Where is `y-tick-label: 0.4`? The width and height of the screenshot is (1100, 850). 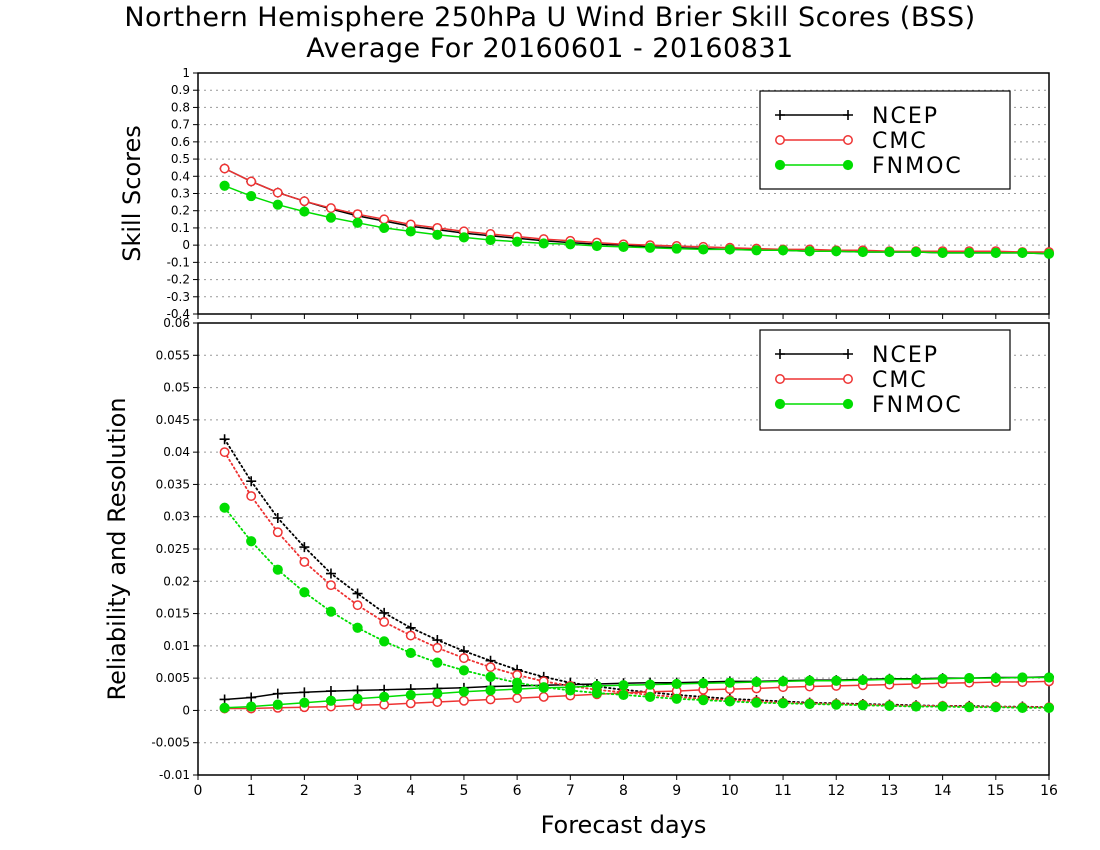
y-tick-label: 0.4 is located at coordinates (180, 176).